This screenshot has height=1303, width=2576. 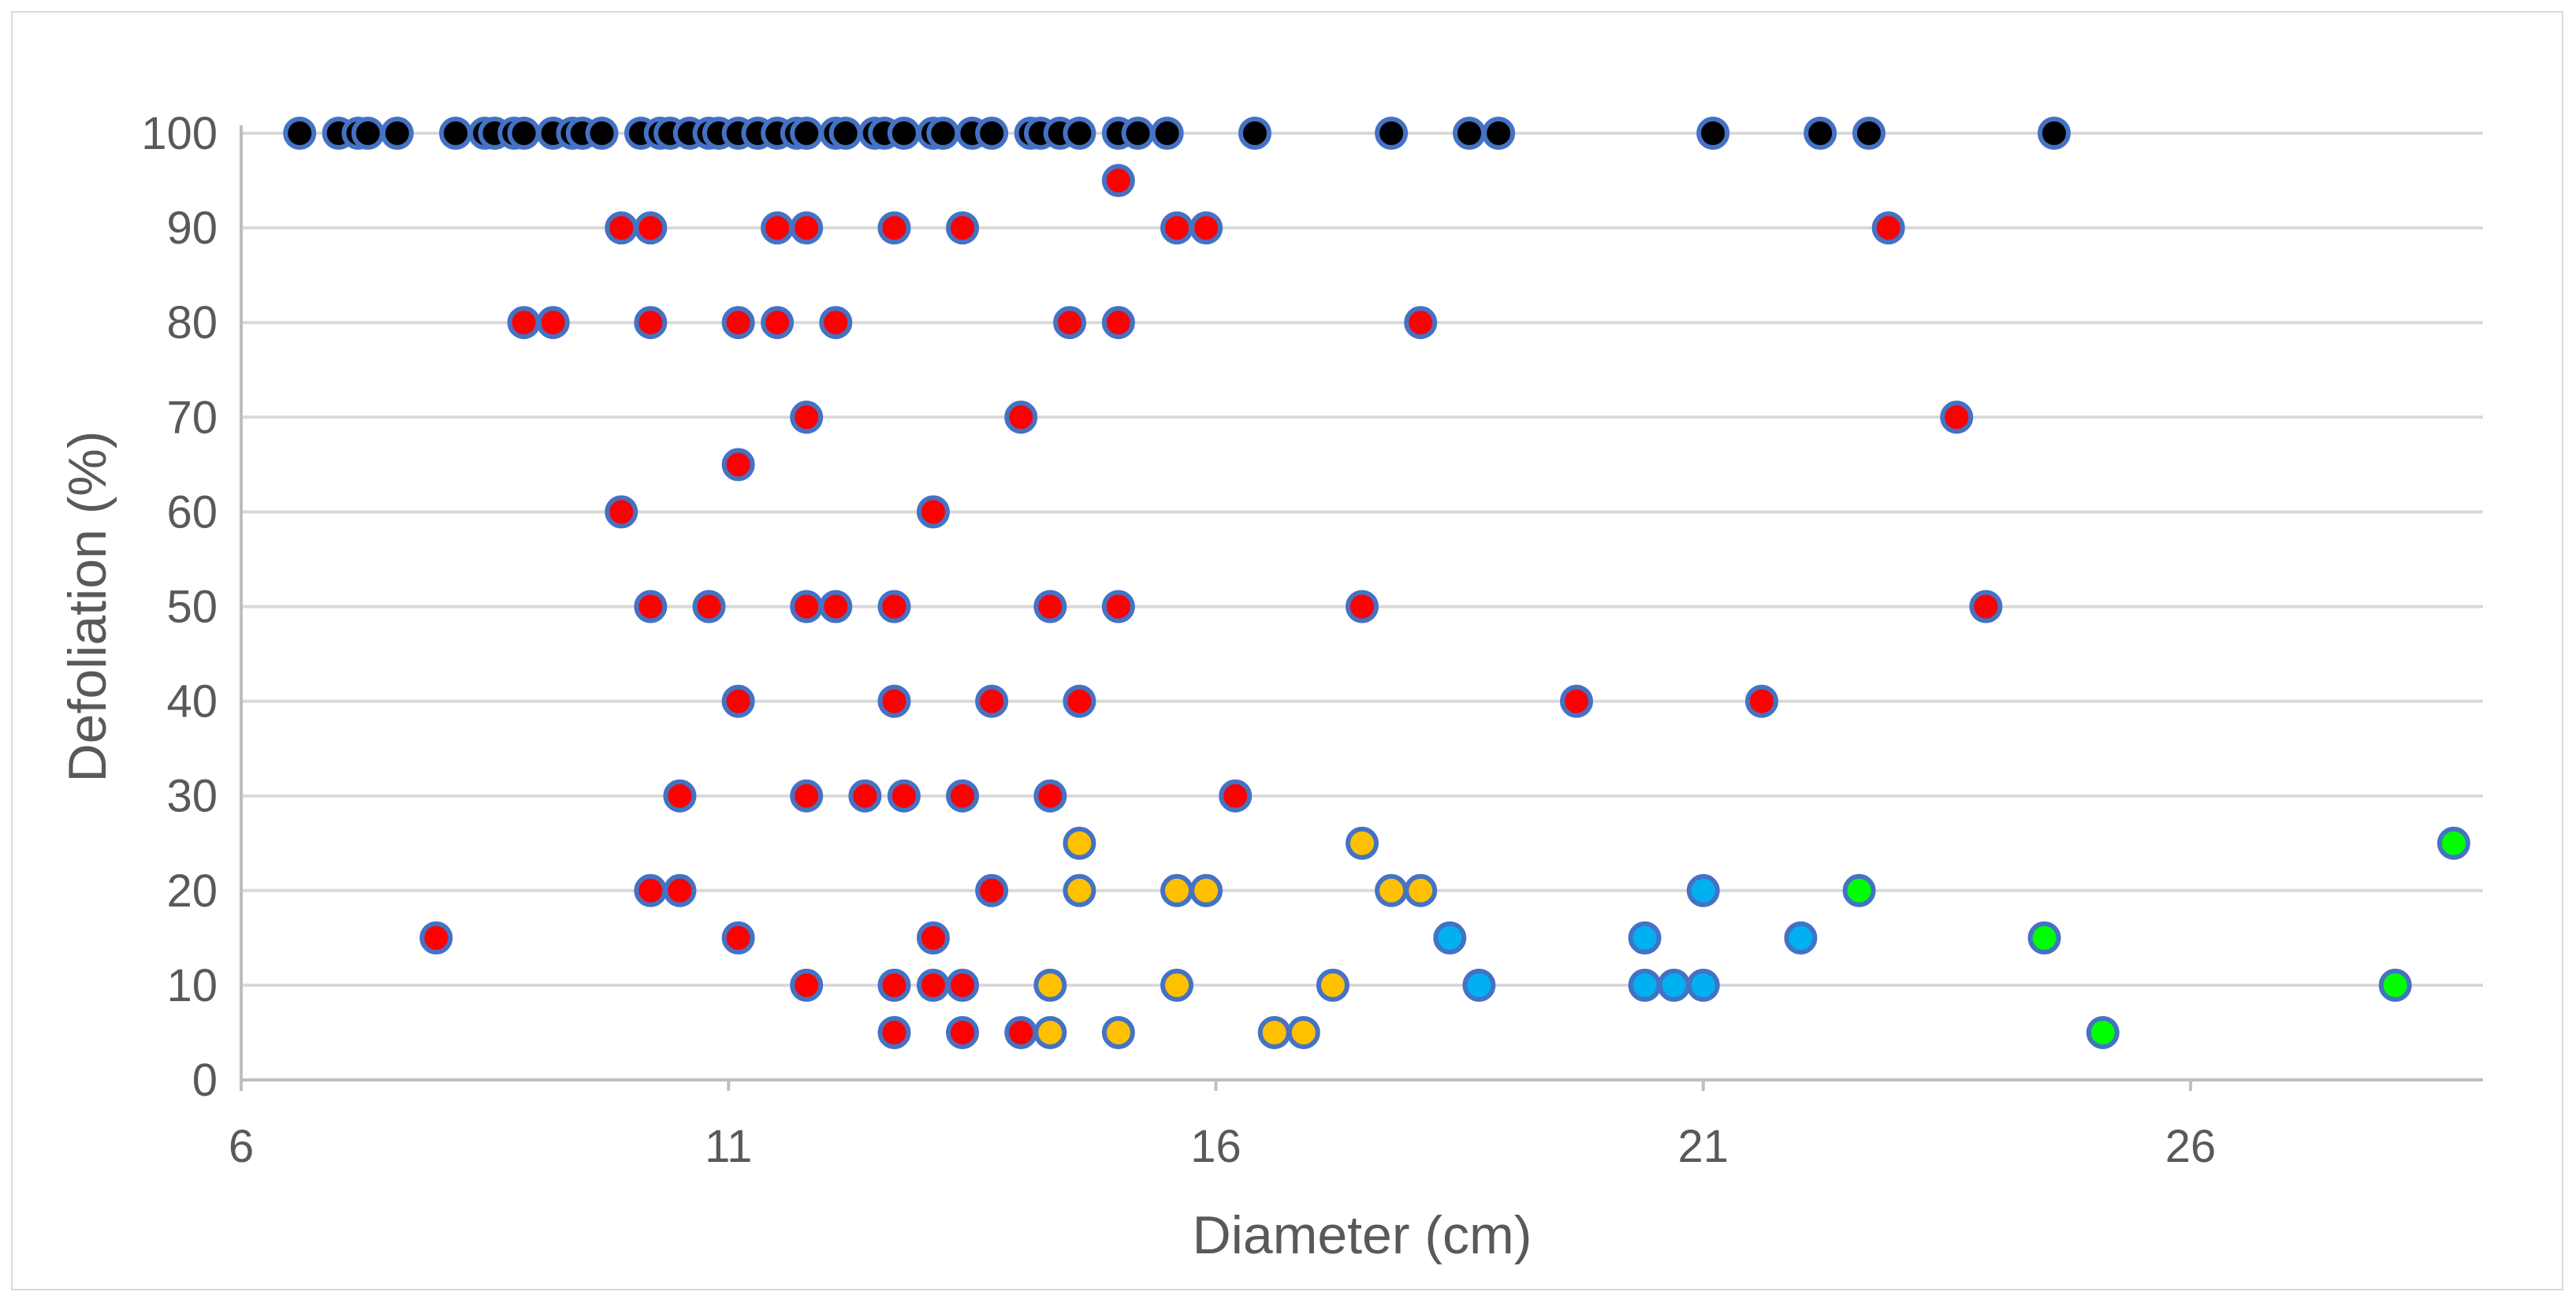 I want to click on y-tick-label: 90, so click(x=192, y=228).